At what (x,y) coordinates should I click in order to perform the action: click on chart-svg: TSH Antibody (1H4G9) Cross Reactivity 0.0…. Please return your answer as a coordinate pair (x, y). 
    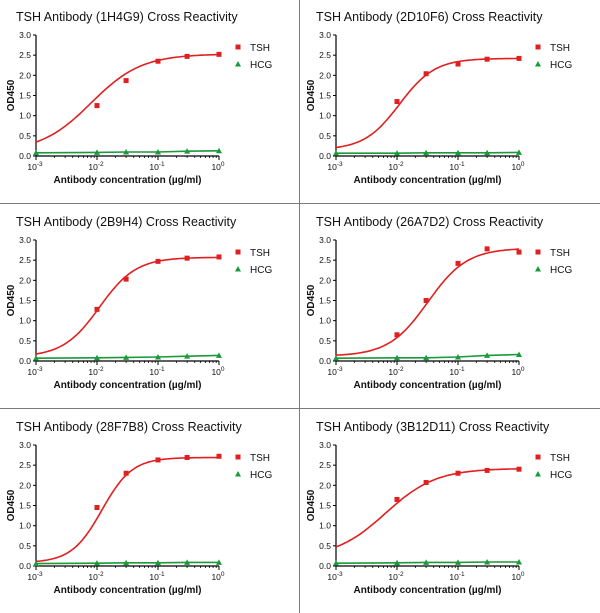
    Looking at the image, I should click on (139, 98).